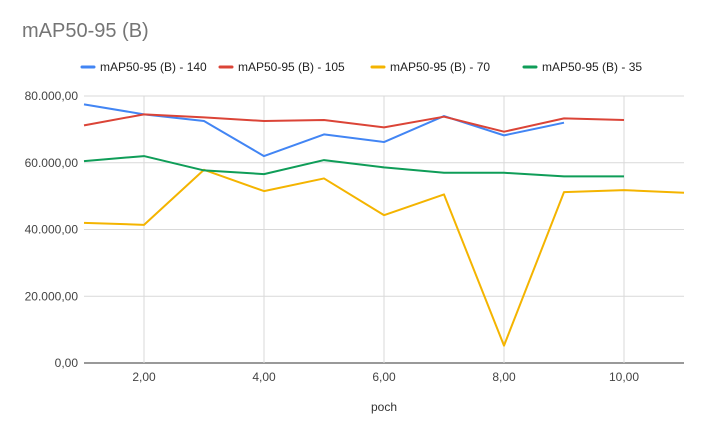  What do you see at coordinates (624, 377) in the screenshot?
I see `x-tick-label: 10,00` at bounding box center [624, 377].